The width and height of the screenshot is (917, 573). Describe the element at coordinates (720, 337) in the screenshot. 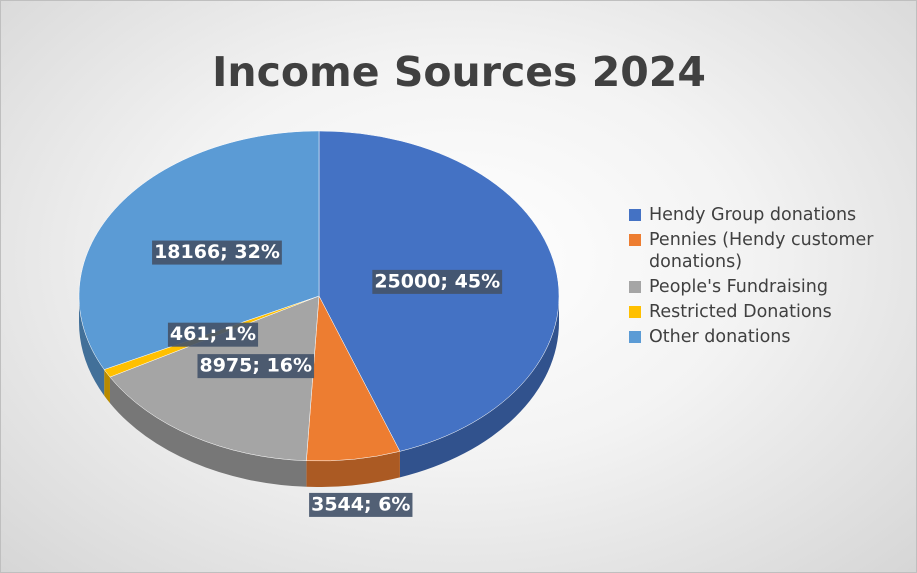

I see `legend-label: Other donations` at that location.